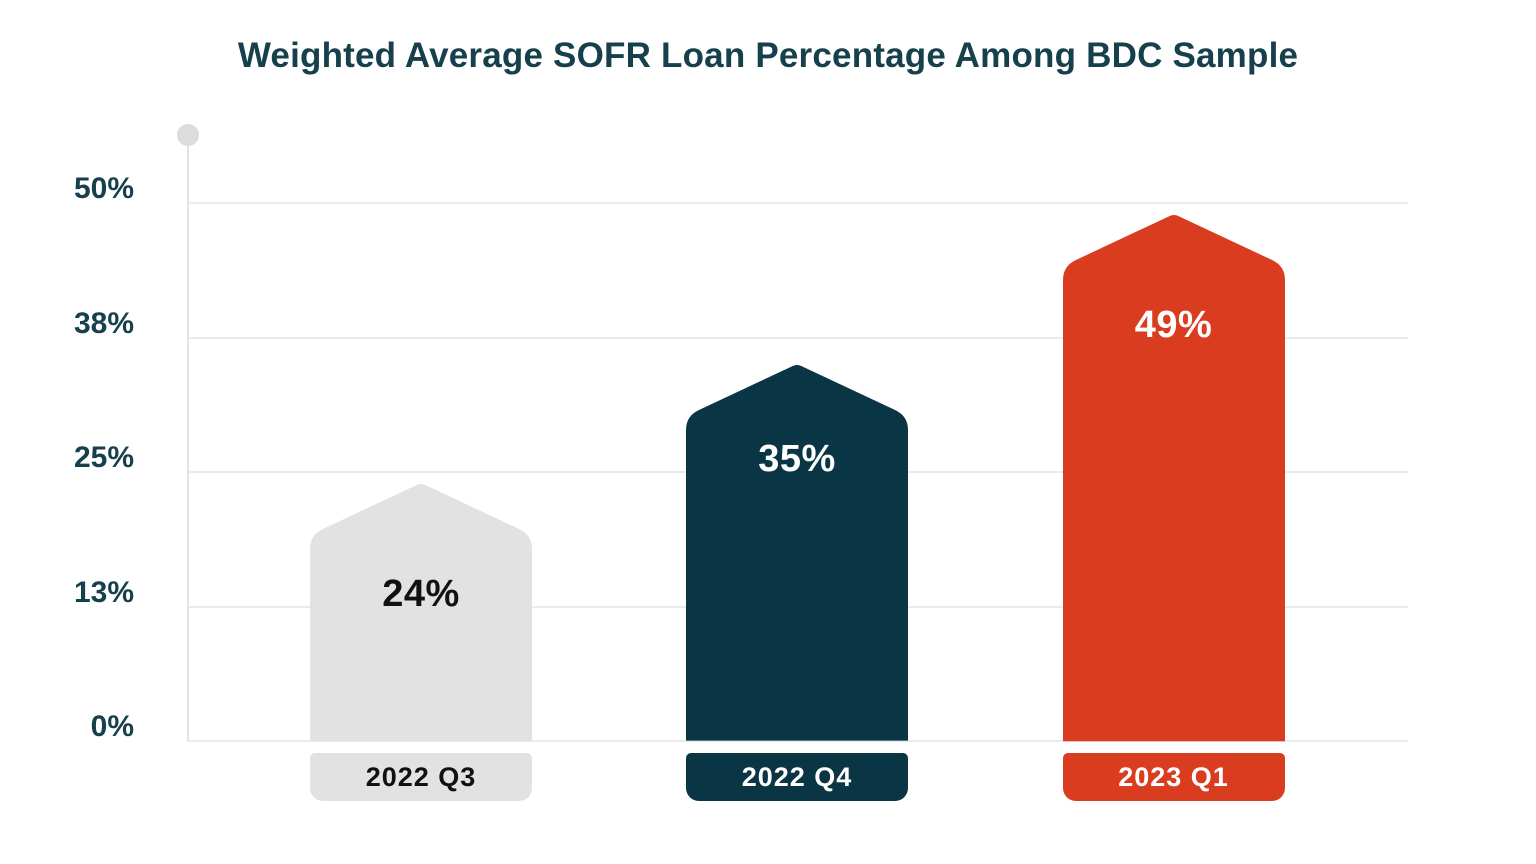  Describe the element at coordinates (103, 323) in the screenshot. I see `y-axis-tick-label: 38%` at that location.